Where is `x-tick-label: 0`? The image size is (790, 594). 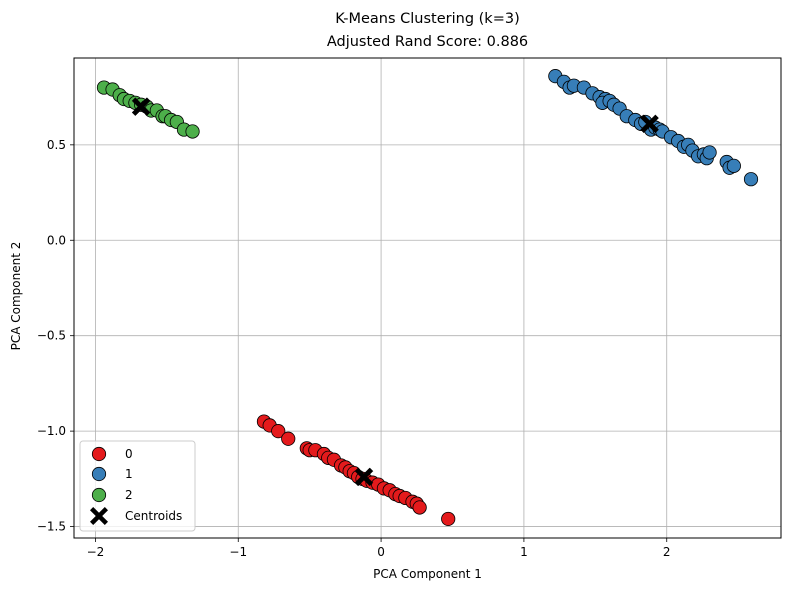
x-tick-label: 0 is located at coordinates (381, 552).